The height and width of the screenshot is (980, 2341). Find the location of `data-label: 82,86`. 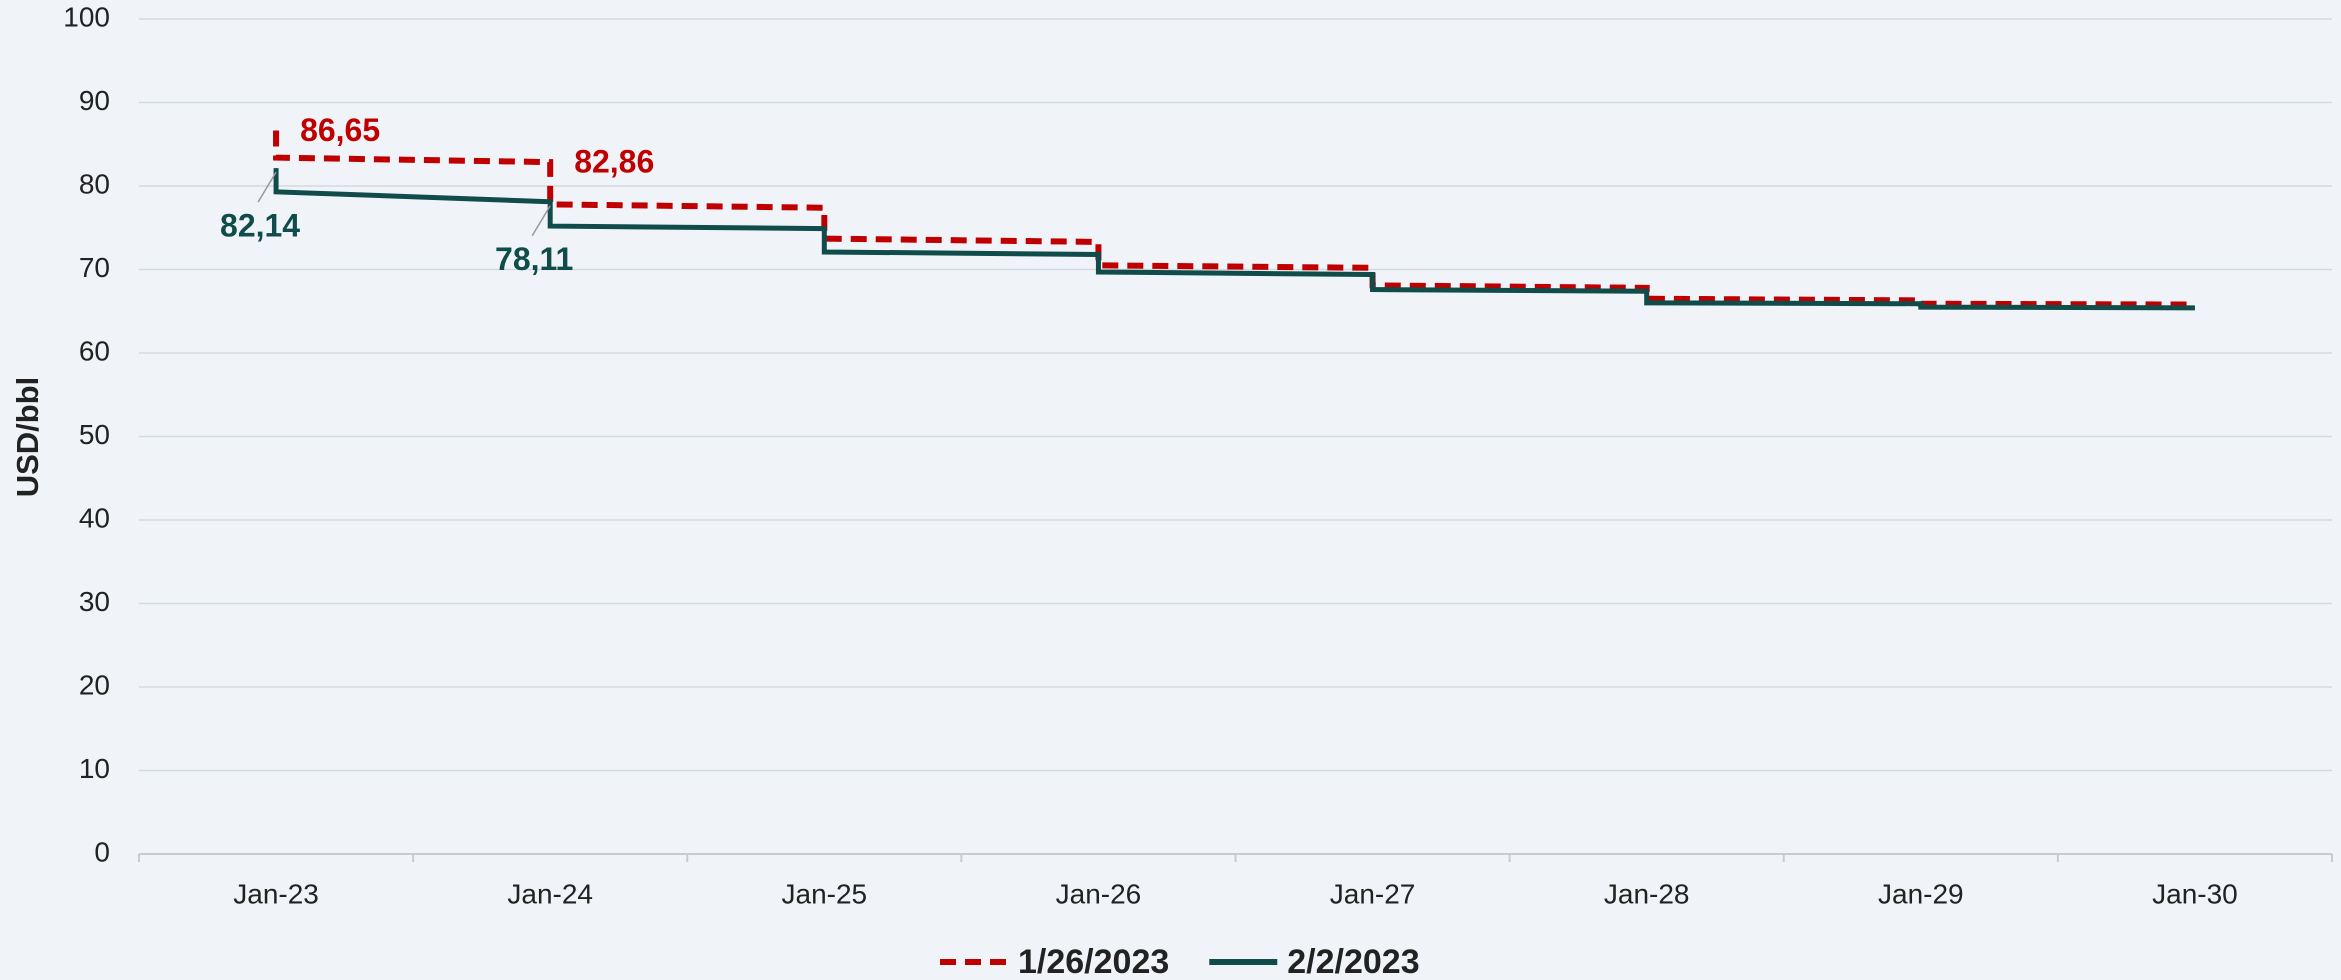

data-label: 82,86 is located at coordinates (614, 162).